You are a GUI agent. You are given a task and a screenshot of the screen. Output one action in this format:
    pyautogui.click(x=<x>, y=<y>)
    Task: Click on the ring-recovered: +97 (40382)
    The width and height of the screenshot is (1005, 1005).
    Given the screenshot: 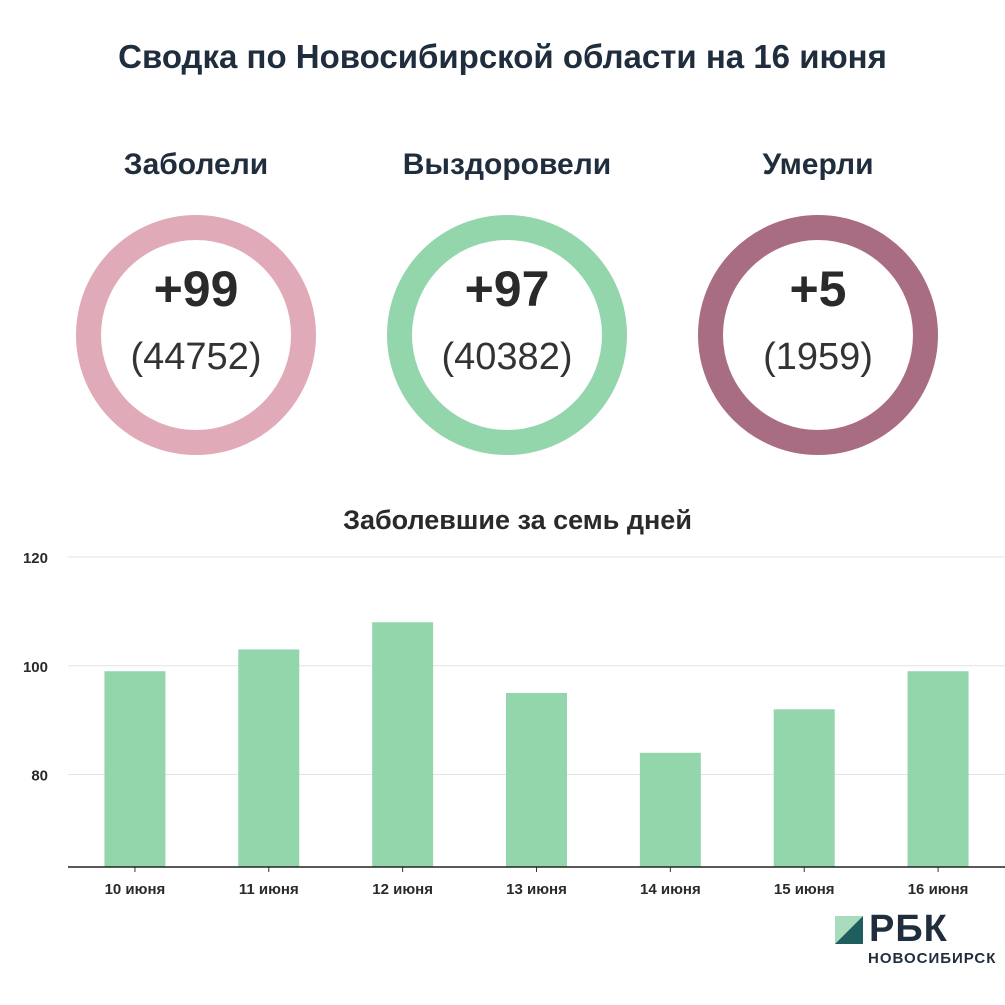 What is the action you would take?
    pyautogui.click(x=507, y=335)
    